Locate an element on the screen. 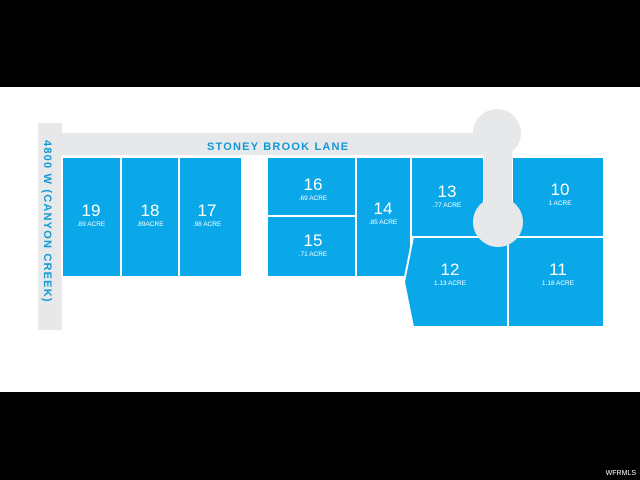 This screenshot has height=480, width=640. lot-15: 15 .71 ACRE is located at coordinates (311, 246).